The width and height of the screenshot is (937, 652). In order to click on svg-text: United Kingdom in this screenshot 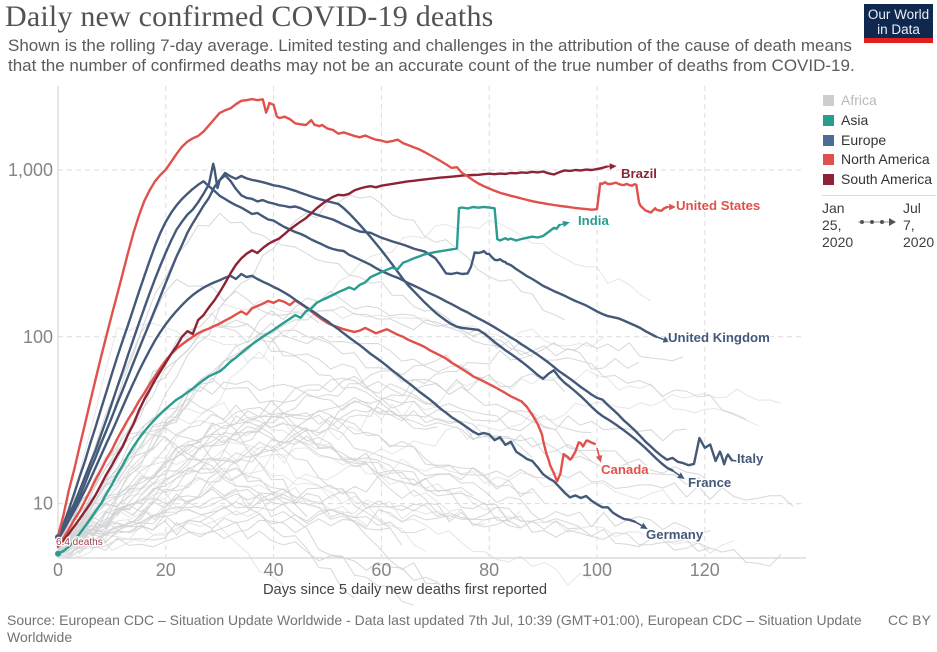, I will do `click(719, 337)`.